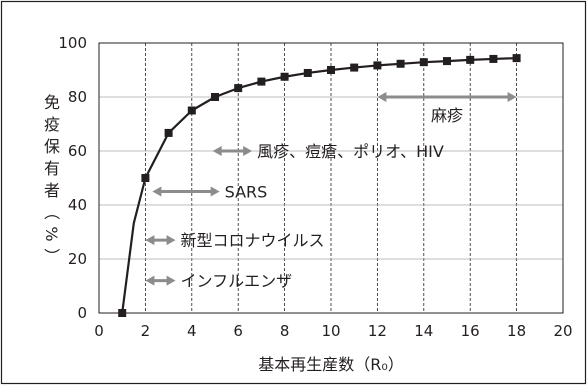 Image resolution: width=587 pixels, height=389 pixels. Describe the element at coordinates (99, 331) in the screenshot. I see `x-tick-label: 0` at that location.